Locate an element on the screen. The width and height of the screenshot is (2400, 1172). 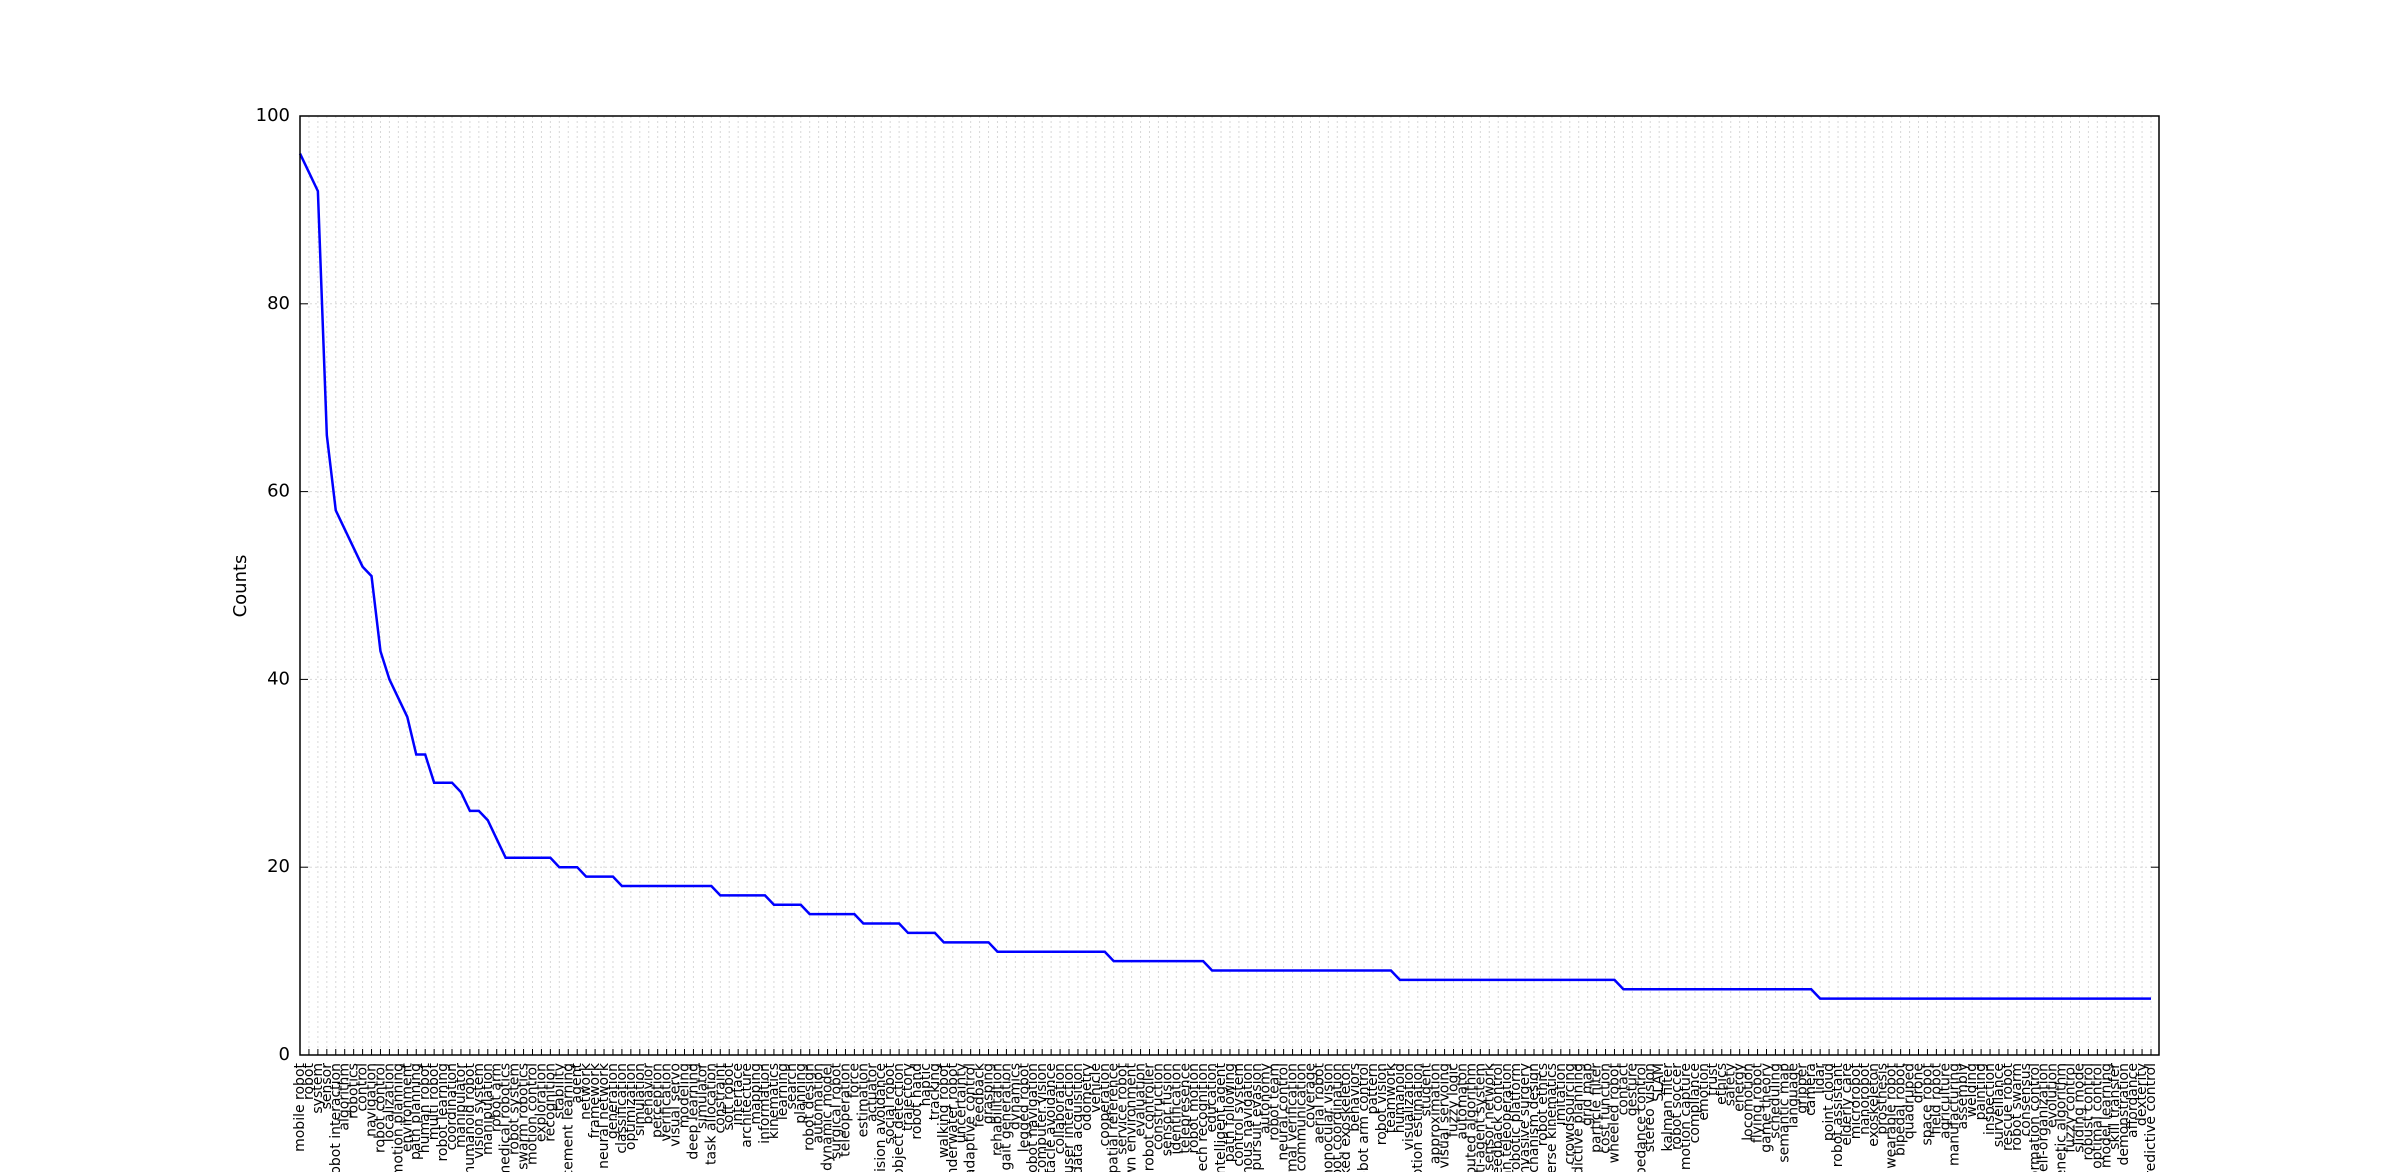
x-tick-label: path planning is located at coordinates (416, 1111).